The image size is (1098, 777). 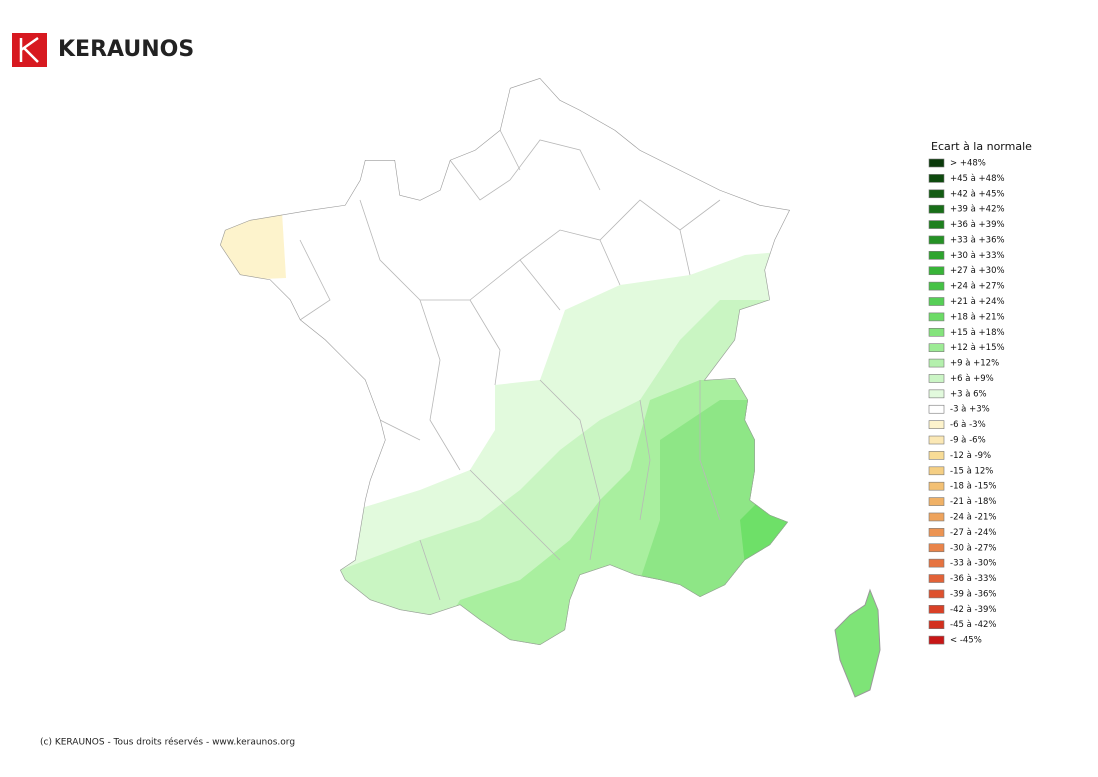 What do you see at coordinates (977, 179) in the screenshot?
I see `legend-label: +45 à +48%` at bounding box center [977, 179].